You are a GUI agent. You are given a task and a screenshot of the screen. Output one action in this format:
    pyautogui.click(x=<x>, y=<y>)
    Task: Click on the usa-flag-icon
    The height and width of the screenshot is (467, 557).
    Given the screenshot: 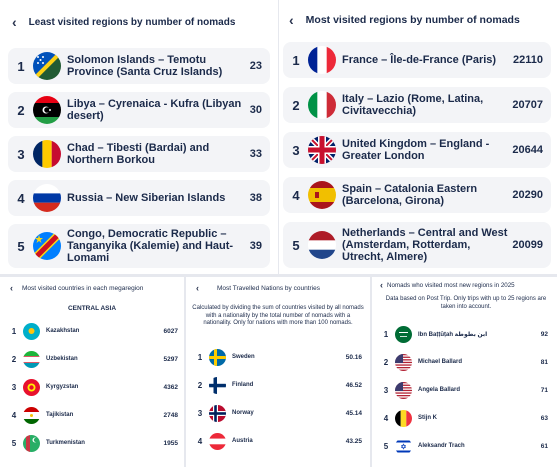 What is the action you would take?
    pyautogui.click(x=403, y=362)
    